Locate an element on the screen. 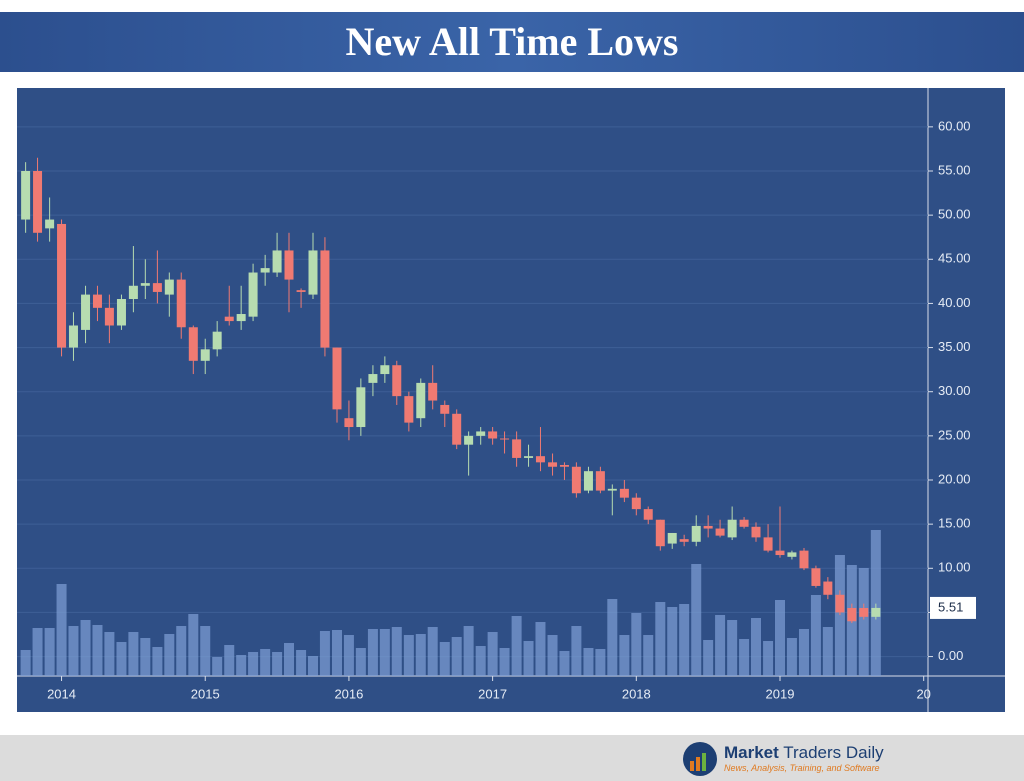 The image size is (1024, 781). last-price-label: 5.51 is located at coordinates (950, 606).